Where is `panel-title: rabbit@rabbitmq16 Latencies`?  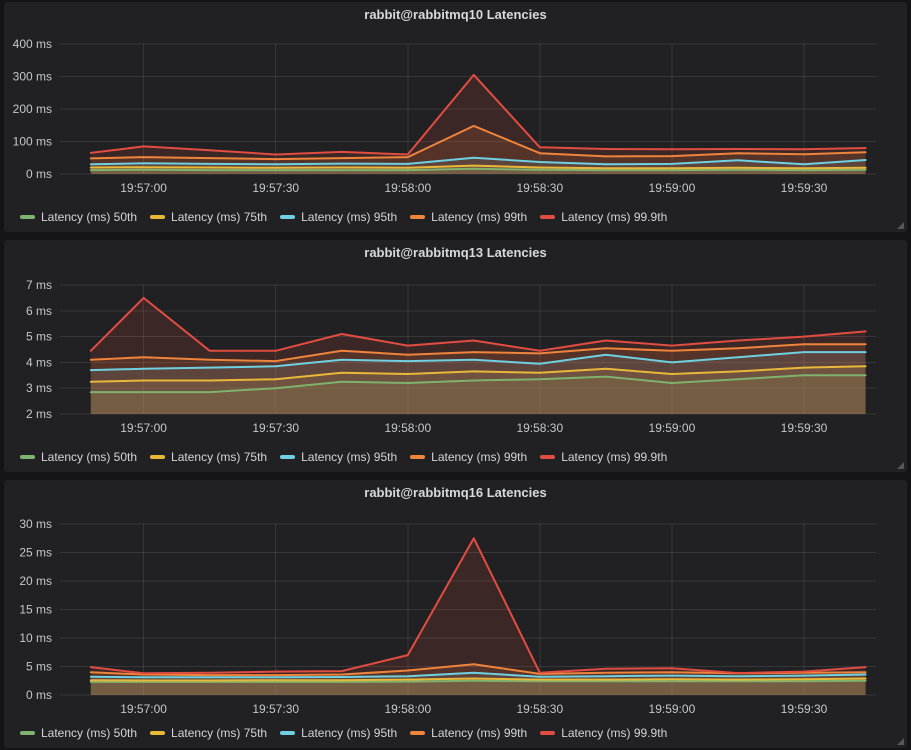
panel-title: rabbit@rabbitmq16 Latencies is located at coordinates (455, 492).